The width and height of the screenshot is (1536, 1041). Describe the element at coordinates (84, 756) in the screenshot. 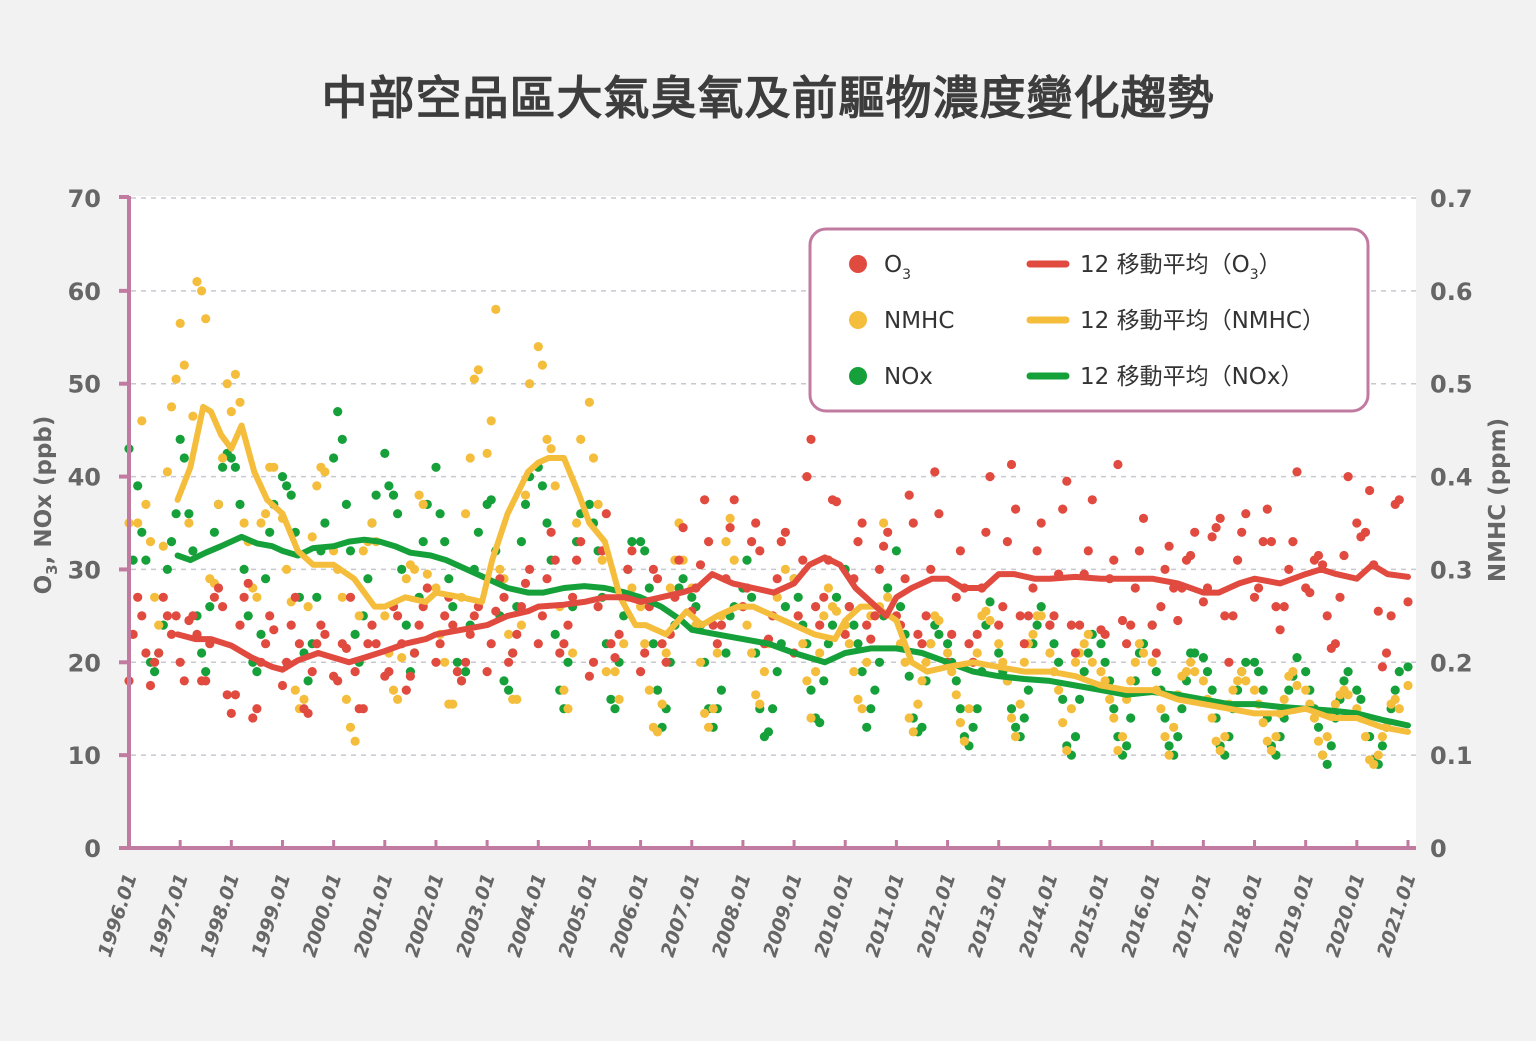

I see `y-left-tick-label: 10` at that location.